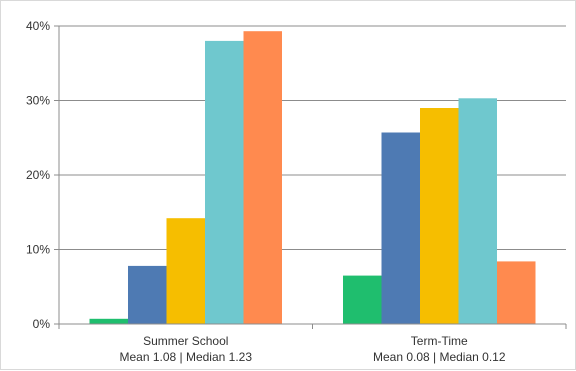 The height and width of the screenshot is (371, 576). I want to click on y-tick-label: 30%, so click(38, 101).